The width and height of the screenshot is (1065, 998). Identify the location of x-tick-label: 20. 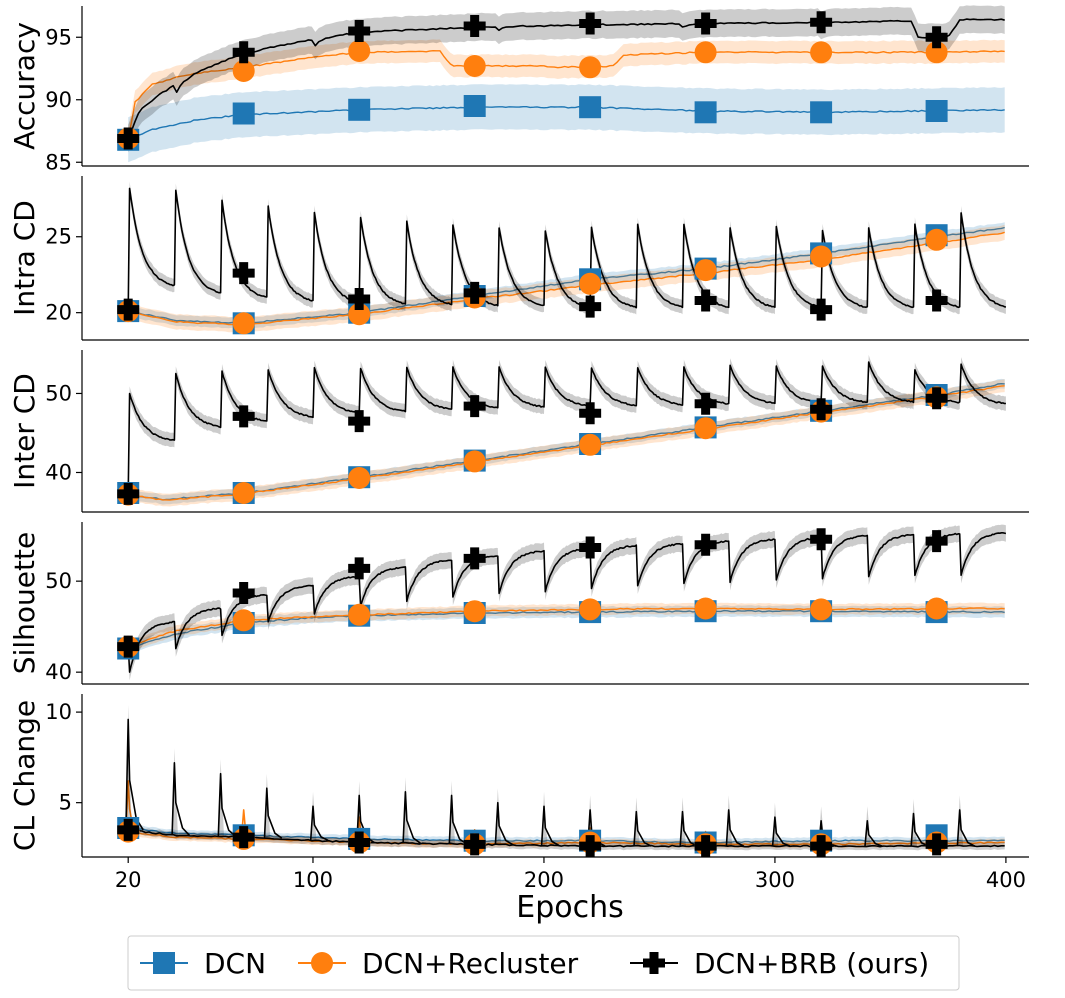
(128, 880).